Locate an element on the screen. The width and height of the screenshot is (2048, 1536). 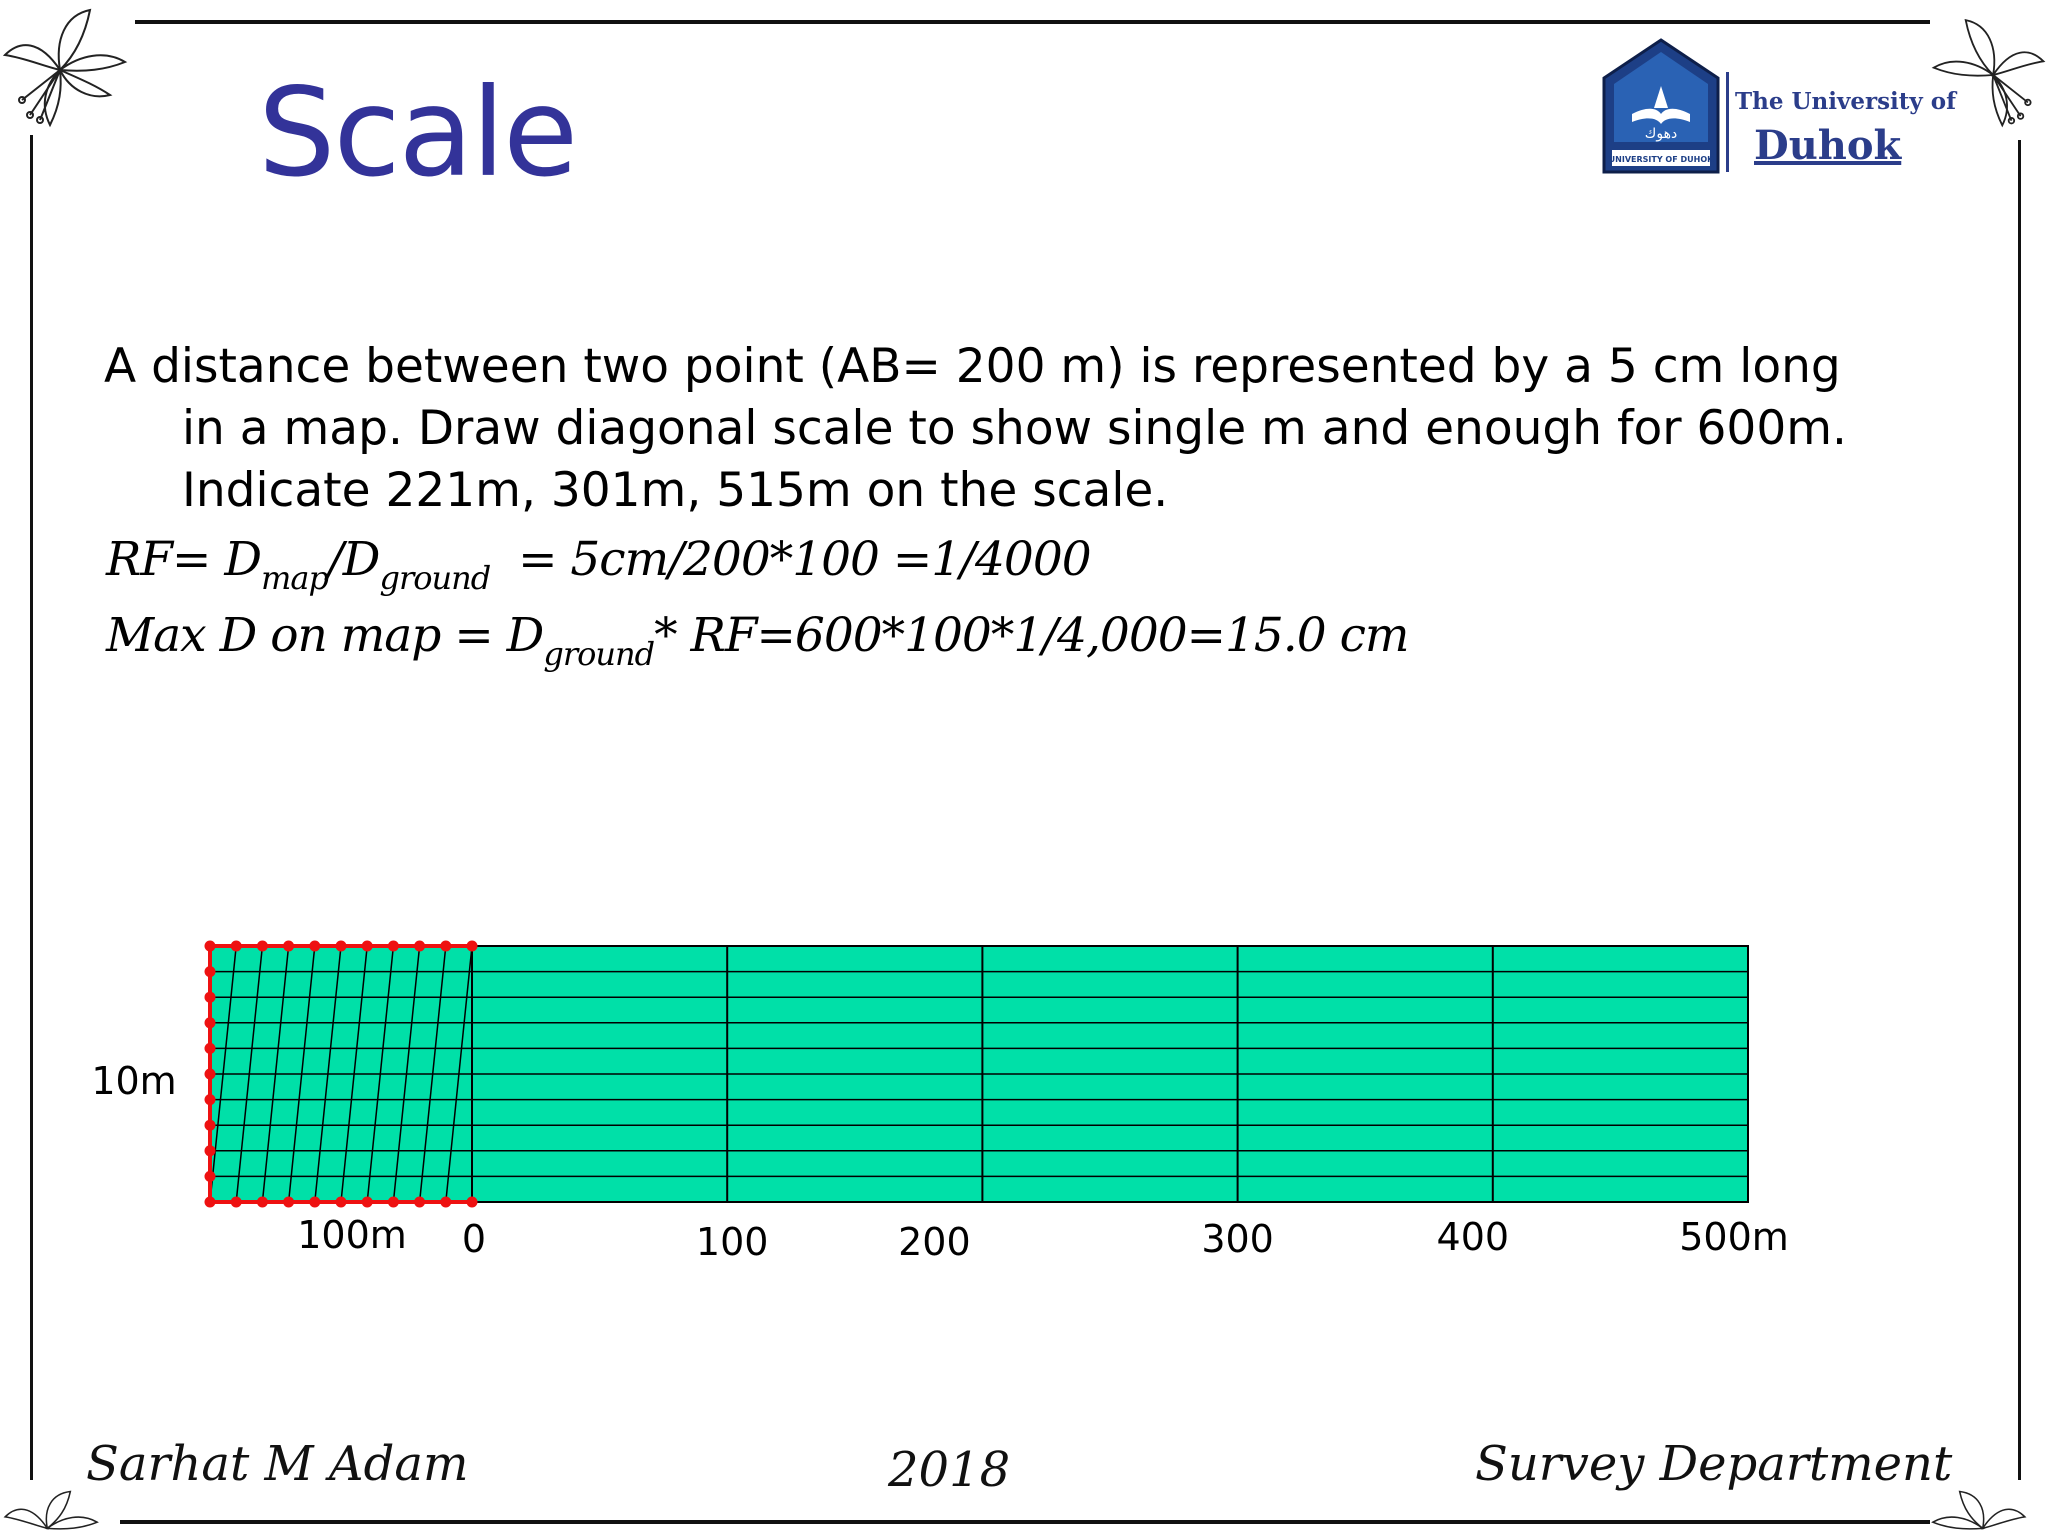
badge-caption: UNIVERSITY OF DUHOK is located at coordinates (1661, 159).